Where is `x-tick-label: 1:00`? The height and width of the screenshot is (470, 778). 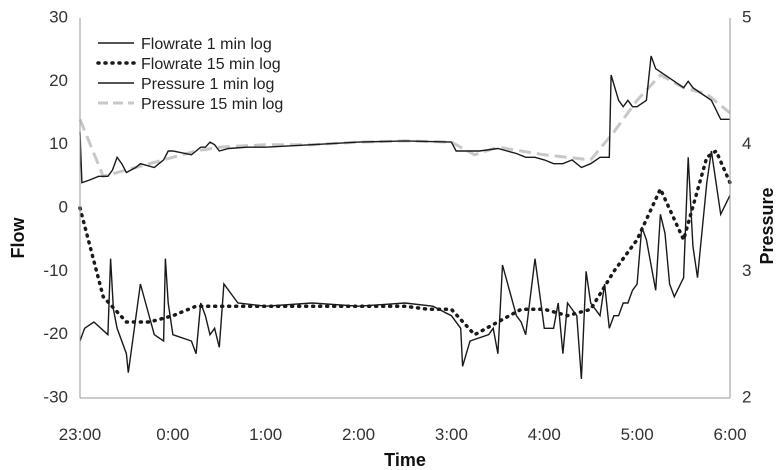 x-tick-label: 1:00 is located at coordinates (265, 434).